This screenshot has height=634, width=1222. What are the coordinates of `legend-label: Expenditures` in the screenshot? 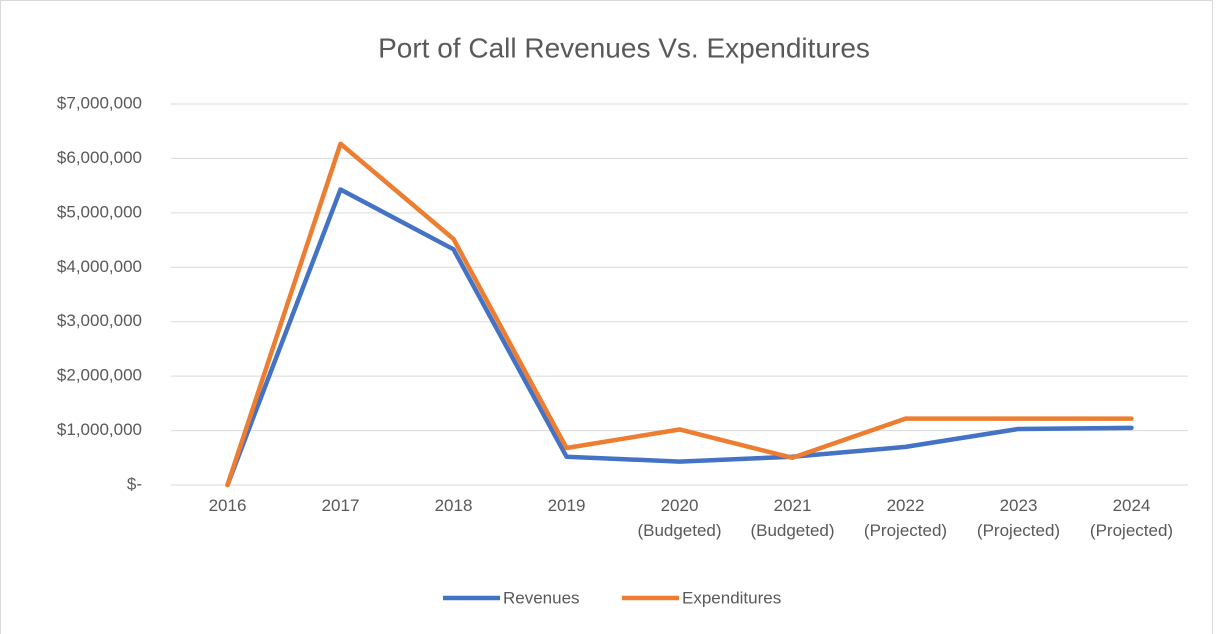 It's located at (731, 597).